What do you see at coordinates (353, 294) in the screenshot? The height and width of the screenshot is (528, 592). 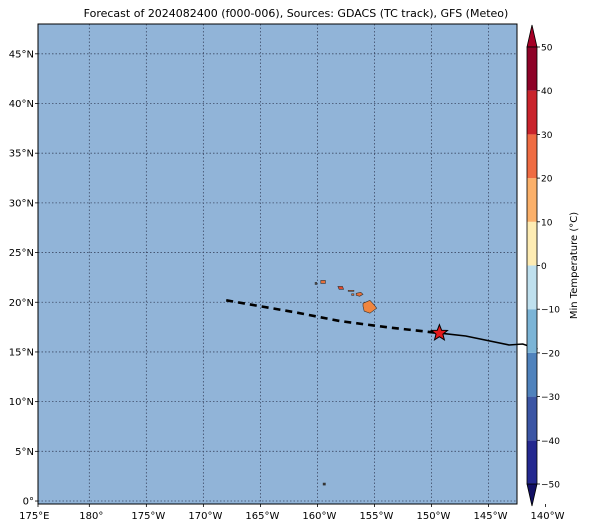 I see `island-lanai` at bounding box center [353, 294].